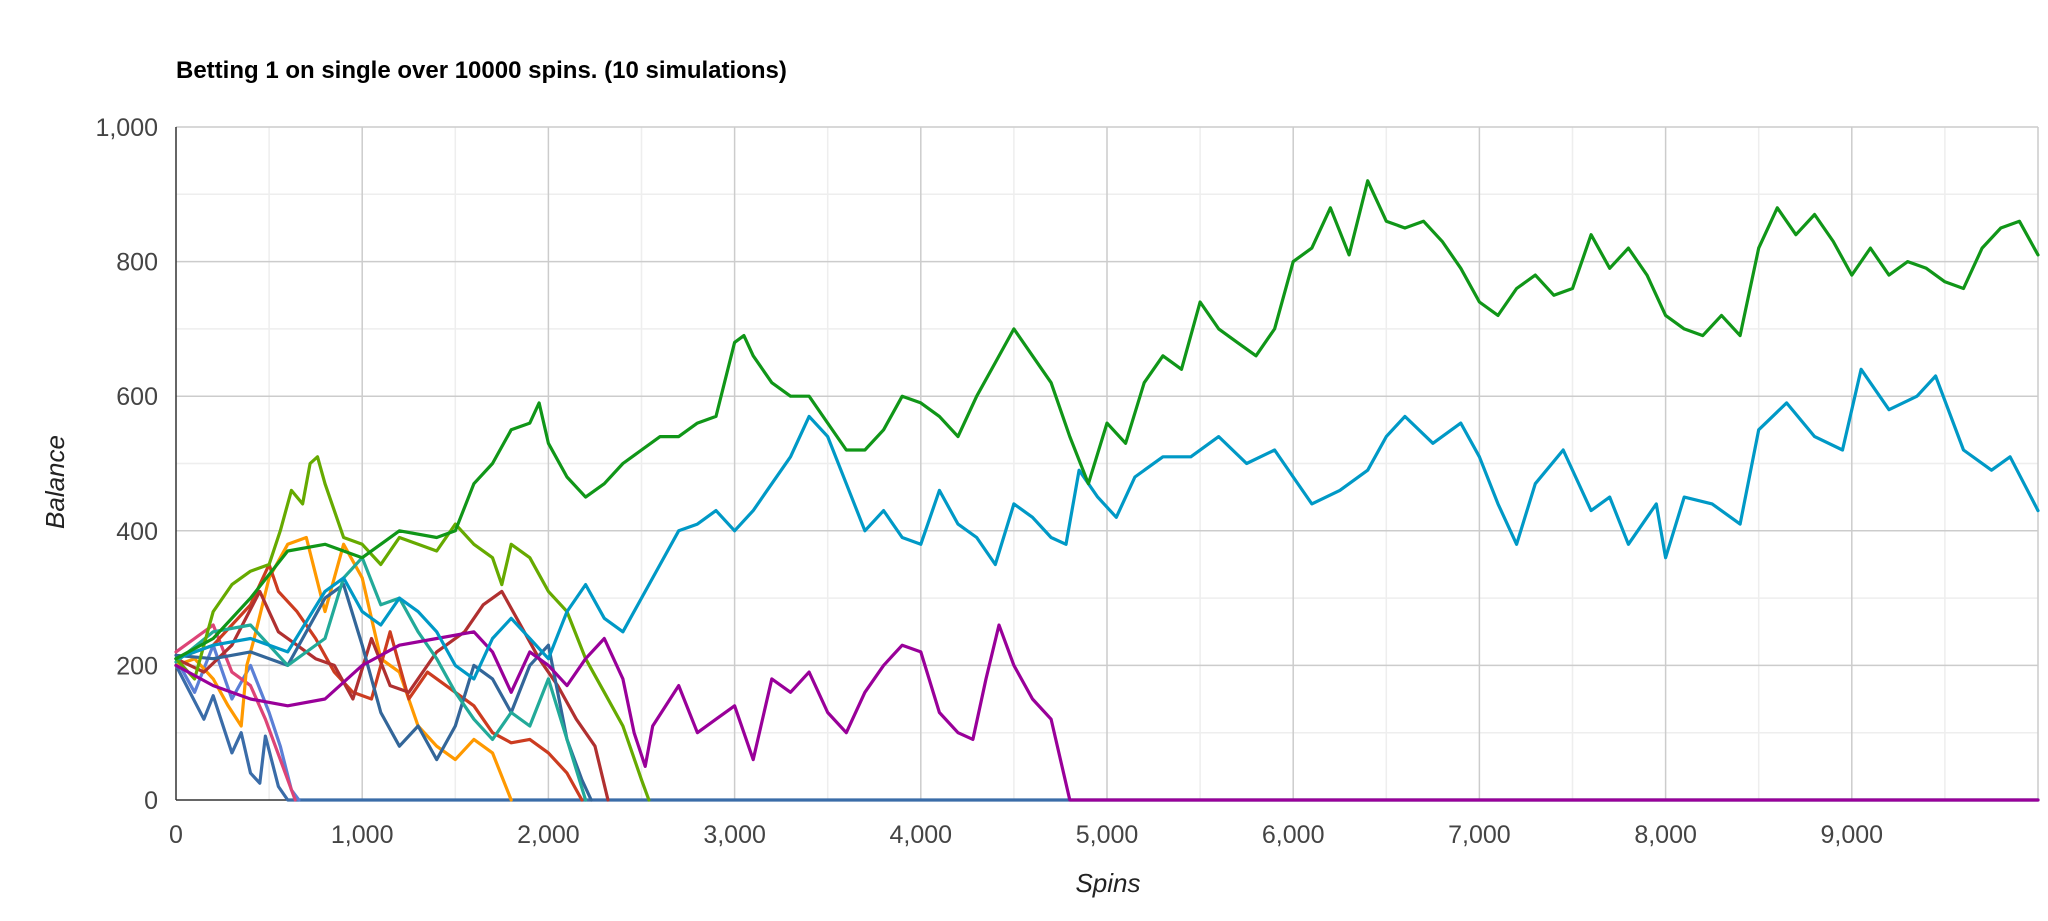 The height and width of the screenshot is (921, 2048). Describe the element at coordinates (137, 397) in the screenshot. I see `y-tick-label: 600` at that location.